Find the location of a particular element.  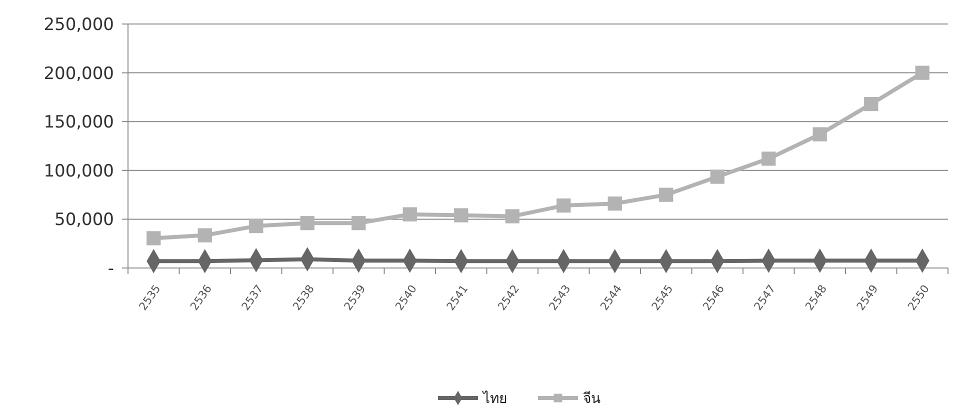

y-tick-label: 200,000 is located at coordinates (79, 74).